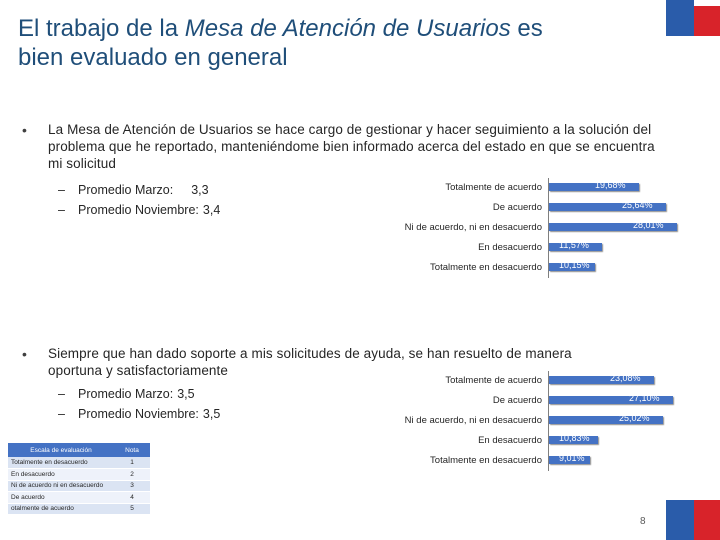 The image size is (720, 540). I want to click on table-row: De acuerdo 4, so click(79, 497).